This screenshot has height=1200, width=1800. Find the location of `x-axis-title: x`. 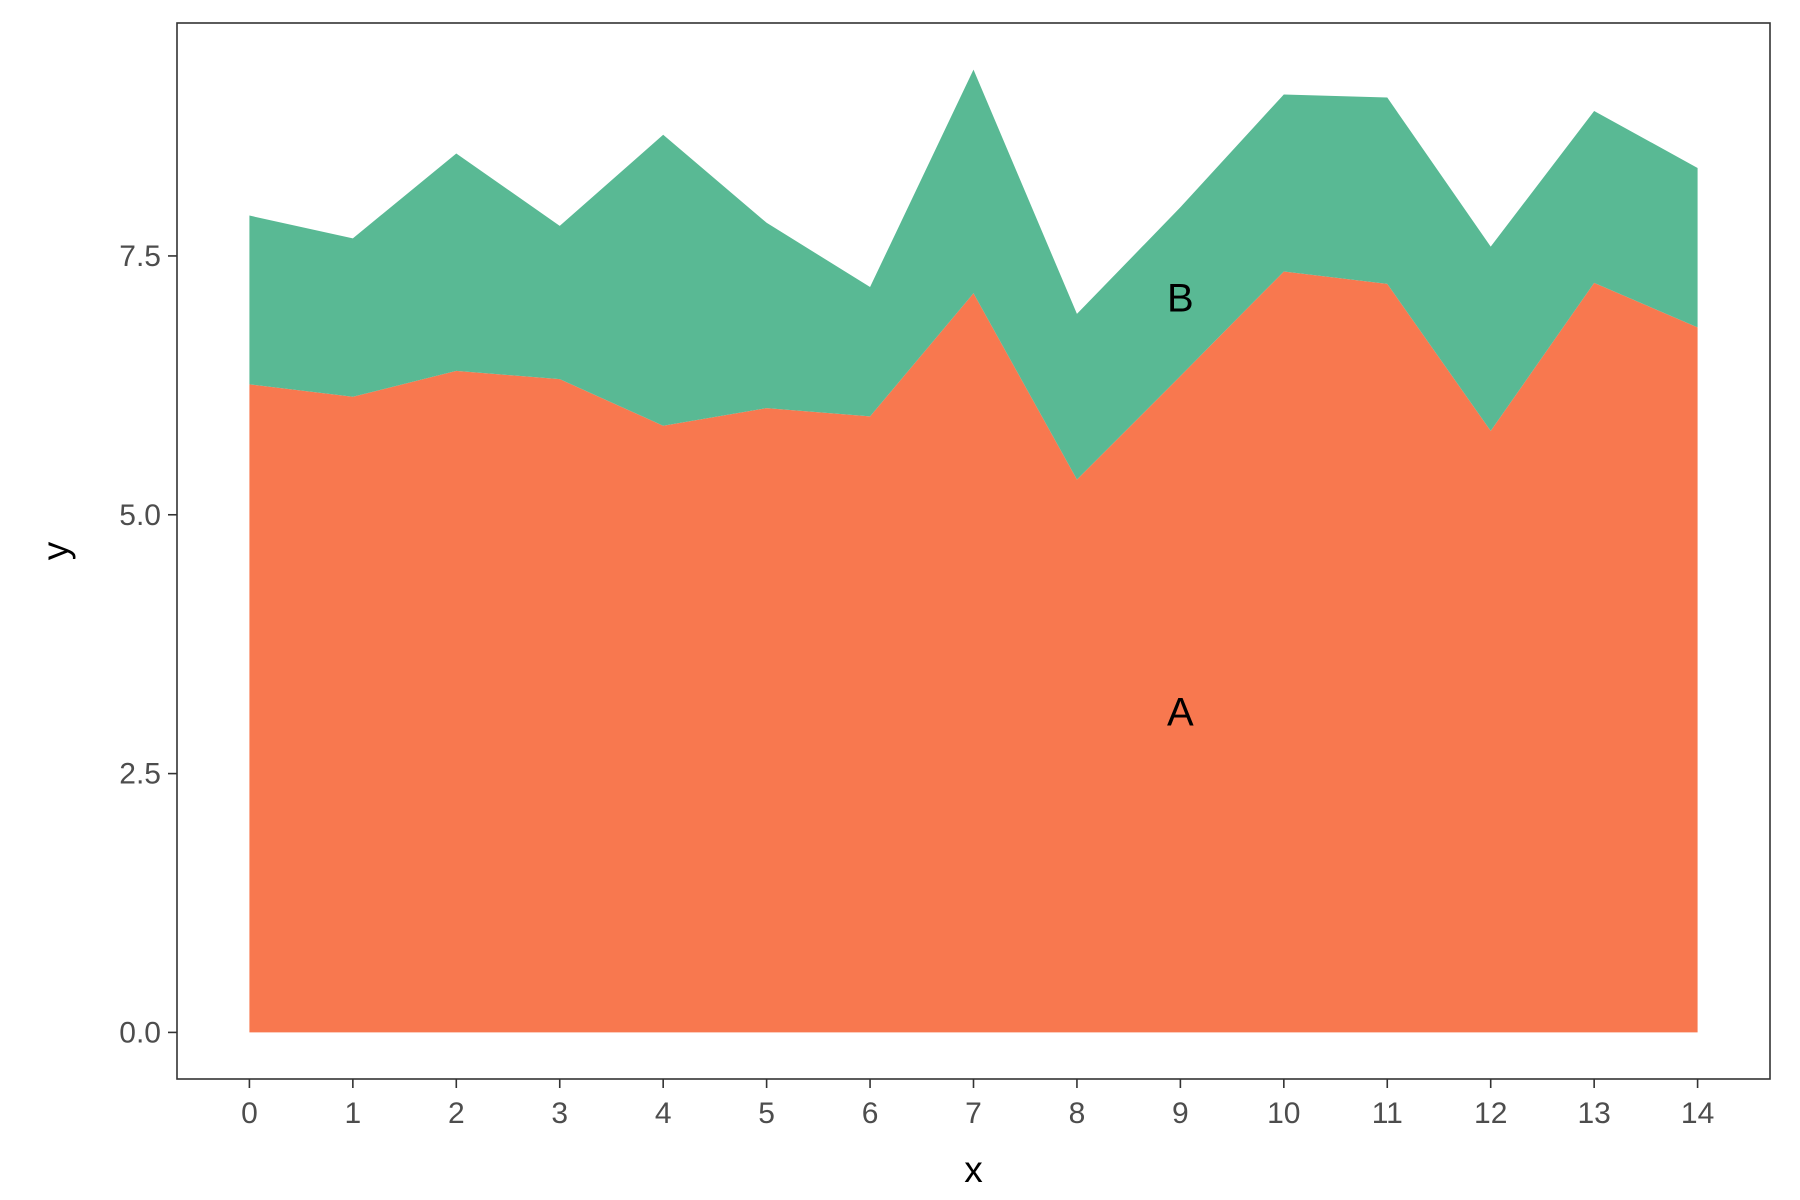

x-axis-title: x is located at coordinates (973, 1169).